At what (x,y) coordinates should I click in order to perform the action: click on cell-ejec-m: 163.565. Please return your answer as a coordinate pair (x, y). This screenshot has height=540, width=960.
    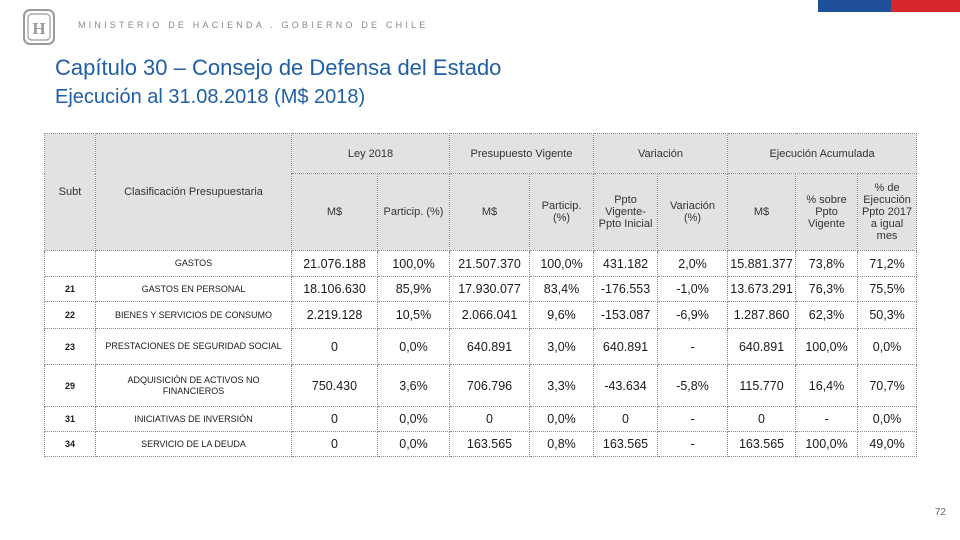
    Looking at the image, I should click on (762, 444).